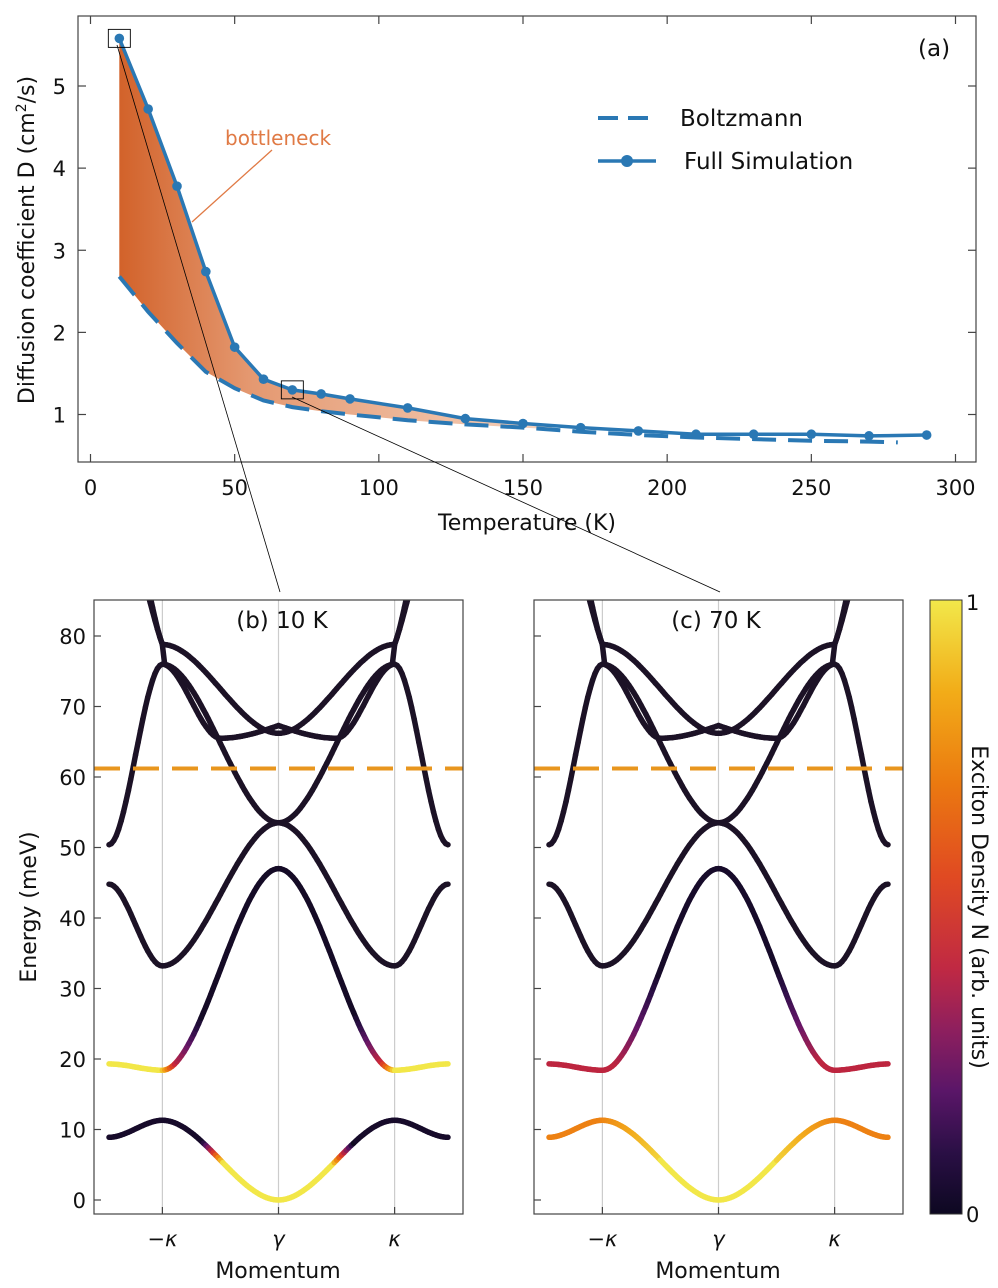 This screenshot has height=1288, width=998. Describe the element at coordinates (768, 162) in the screenshot. I see `legend-full-simulation-label: Full Simulation` at that location.